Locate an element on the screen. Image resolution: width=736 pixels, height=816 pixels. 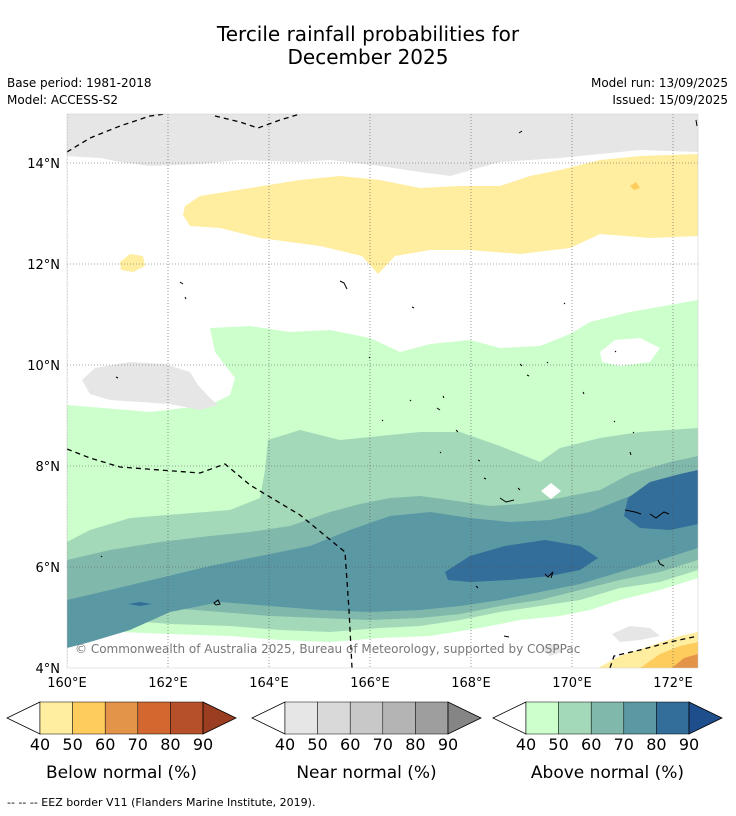
above-normal-tick-70: 70 is located at coordinates (624, 744).